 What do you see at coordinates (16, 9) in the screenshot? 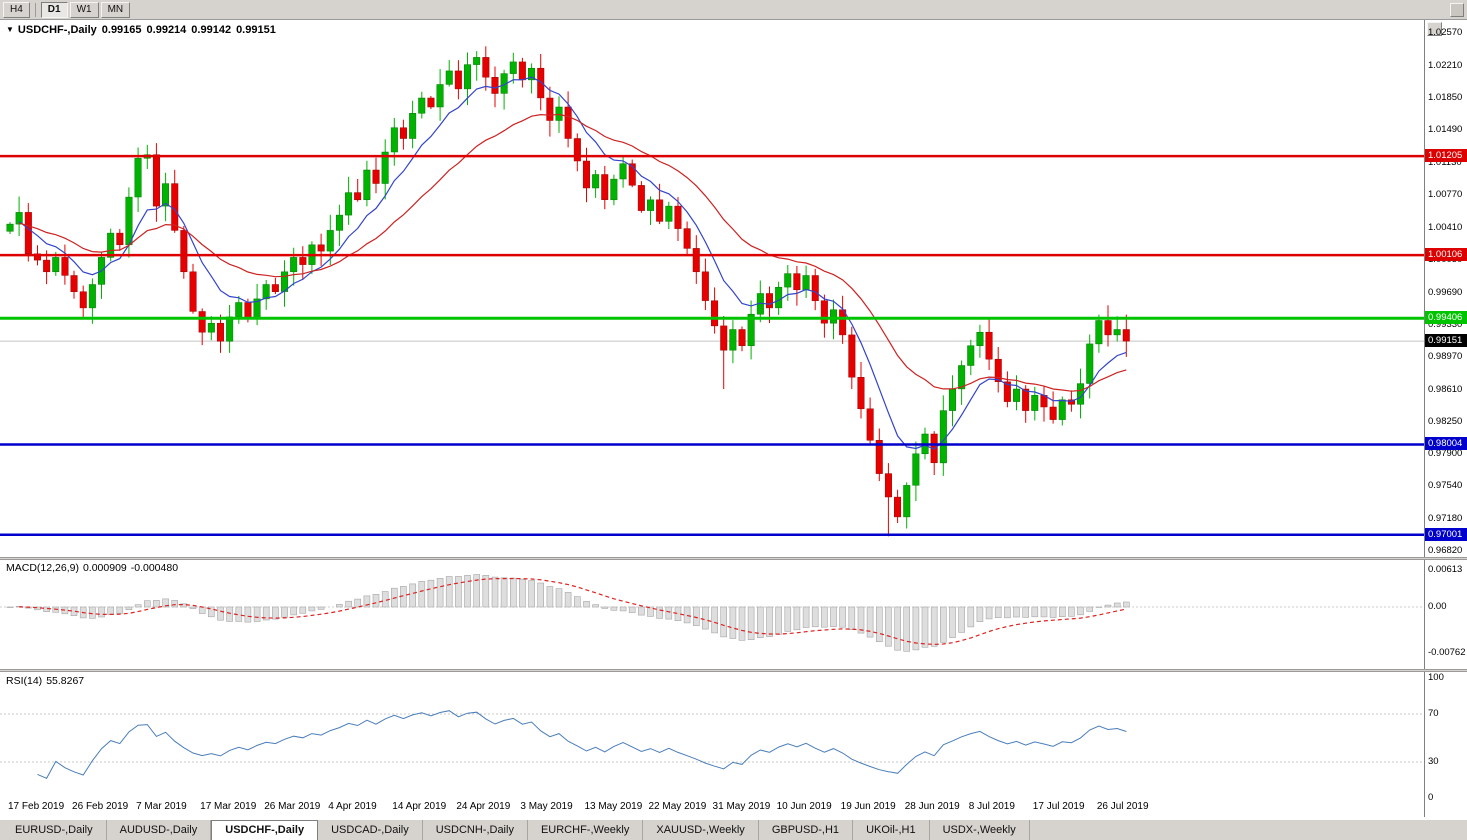
I see `timeframe-button-h4: H4` at bounding box center [16, 9].